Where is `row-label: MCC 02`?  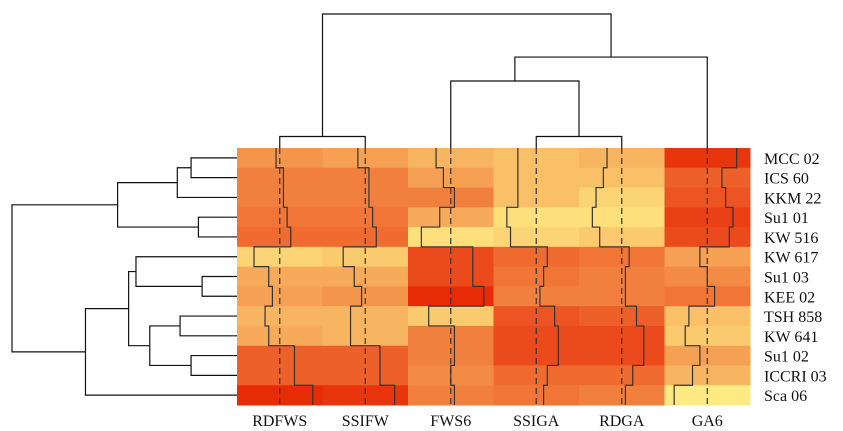
row-label: MCC 02 is located at coordinates (792, 159).